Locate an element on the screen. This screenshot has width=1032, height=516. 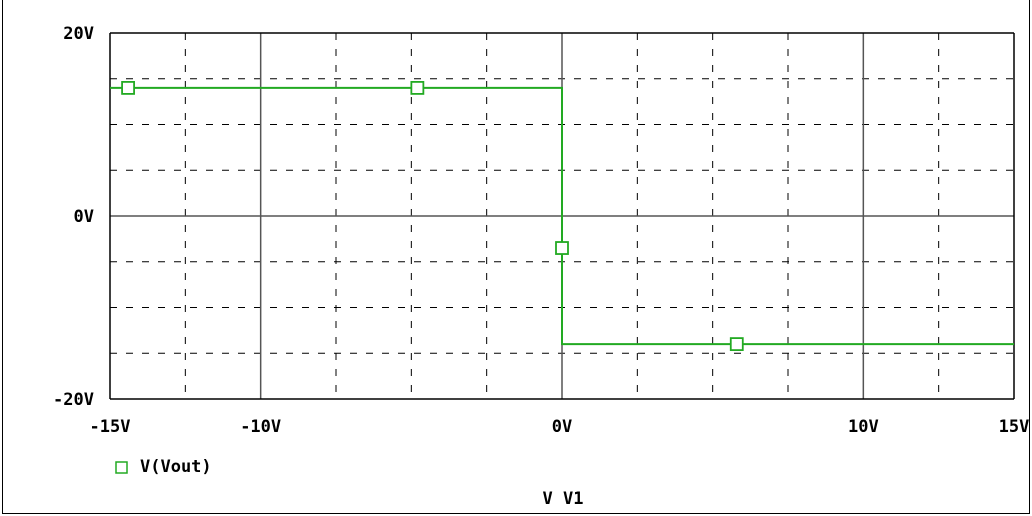
y-tick-label: 20V is located at coordinates (78, 34).